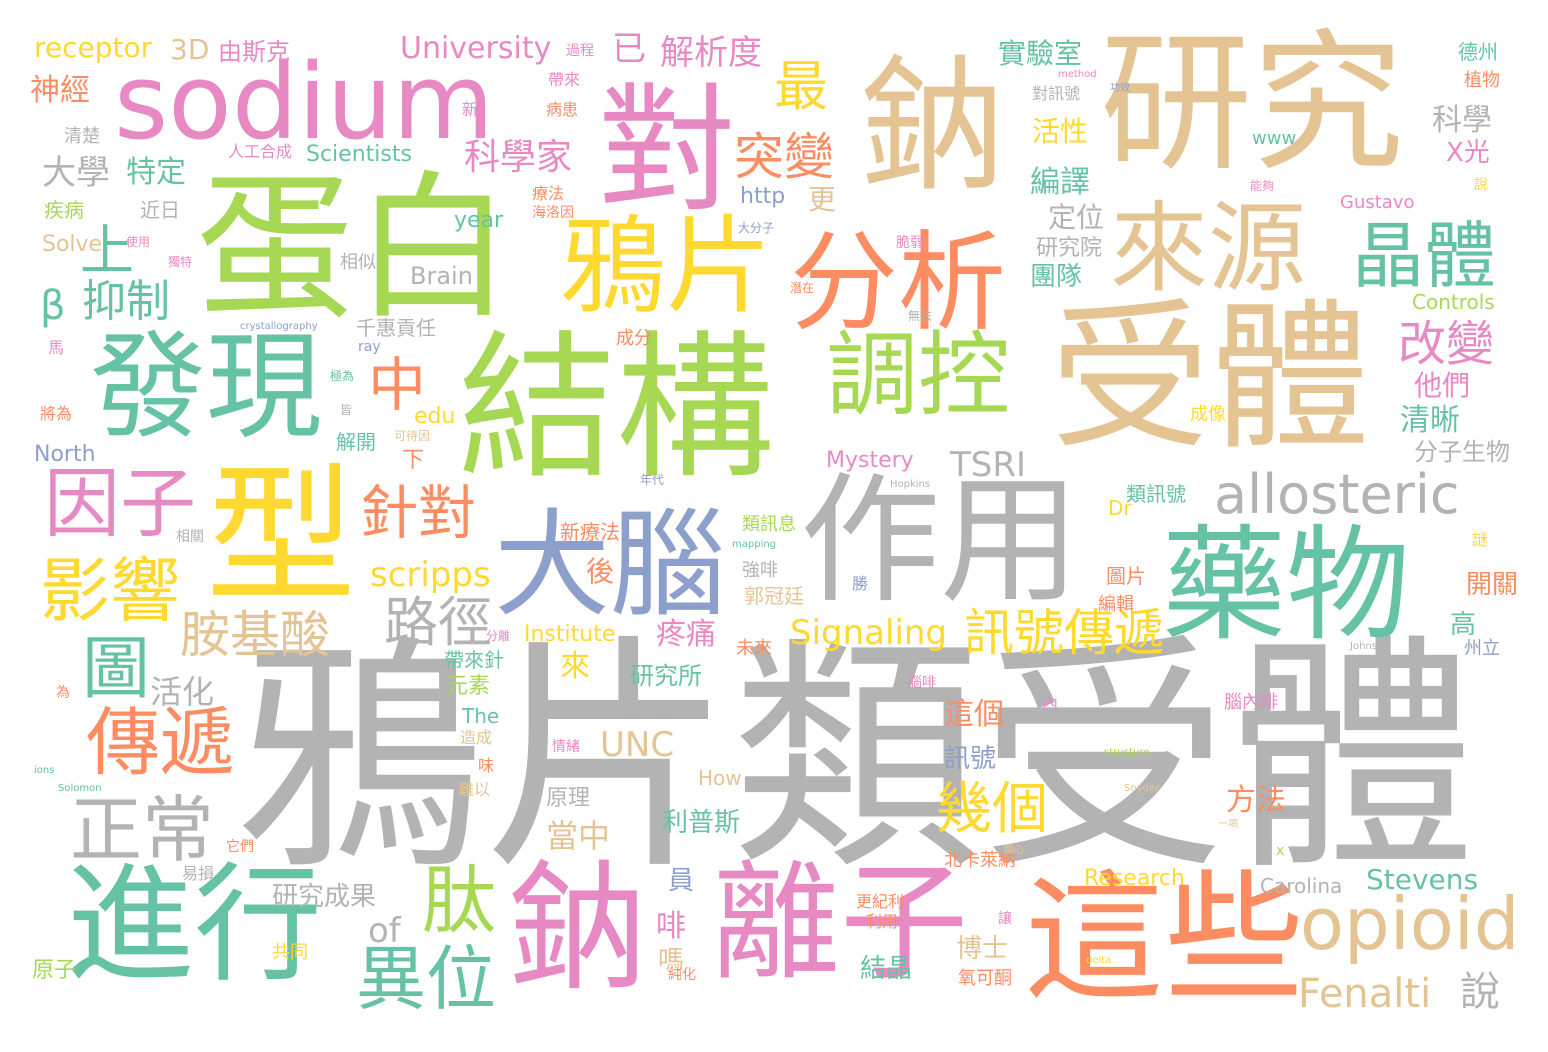 Image resolution: width=1548 pixels, height=1052 pixels. Describe the element at coordinates (82, 136) in the screenshot. I see `cloud-word: 清楚` at that location.